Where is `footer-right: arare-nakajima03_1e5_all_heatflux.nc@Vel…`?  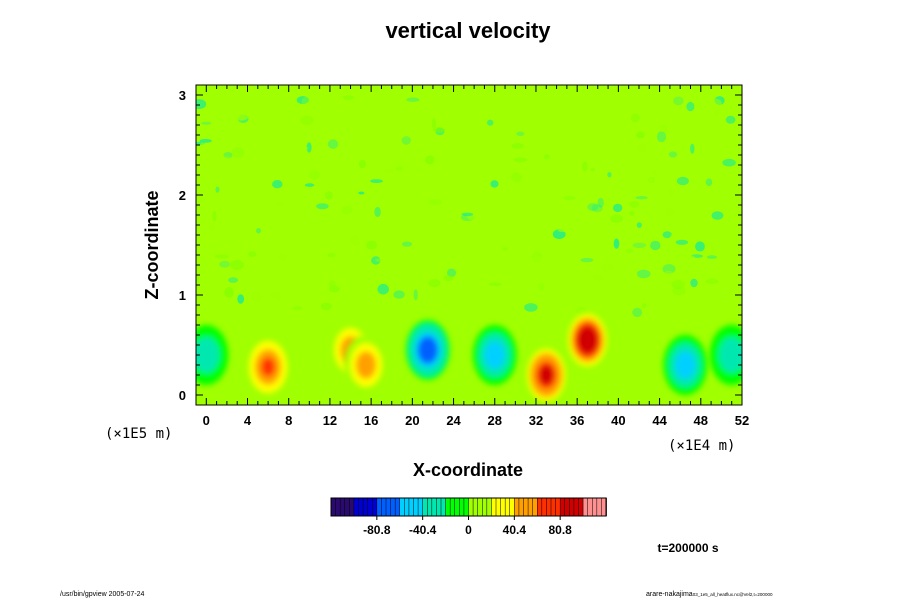
footer-right: arare-nakajima03_1e5_all_heatflux.nc@Vel… is located at coordinates (709, 594).